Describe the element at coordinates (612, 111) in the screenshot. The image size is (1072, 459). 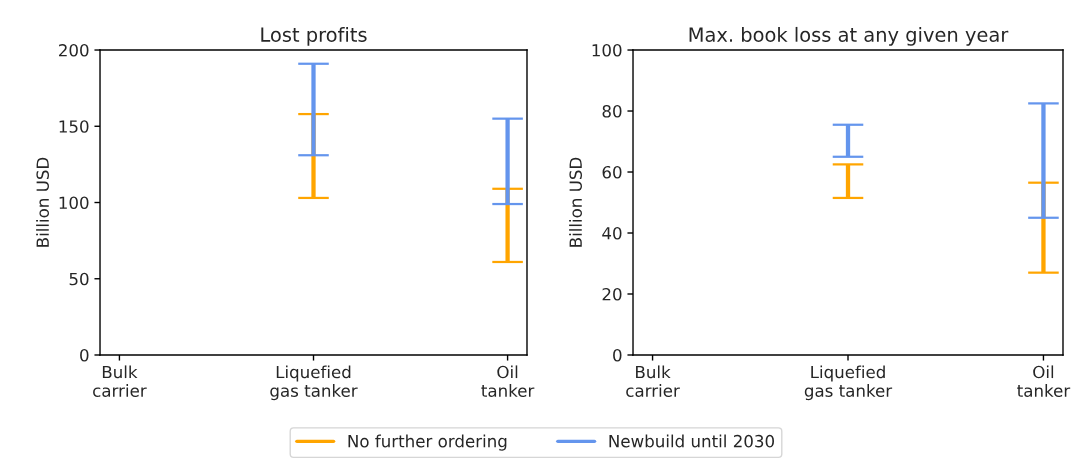
I see `y-tick-label: 80` at that location.